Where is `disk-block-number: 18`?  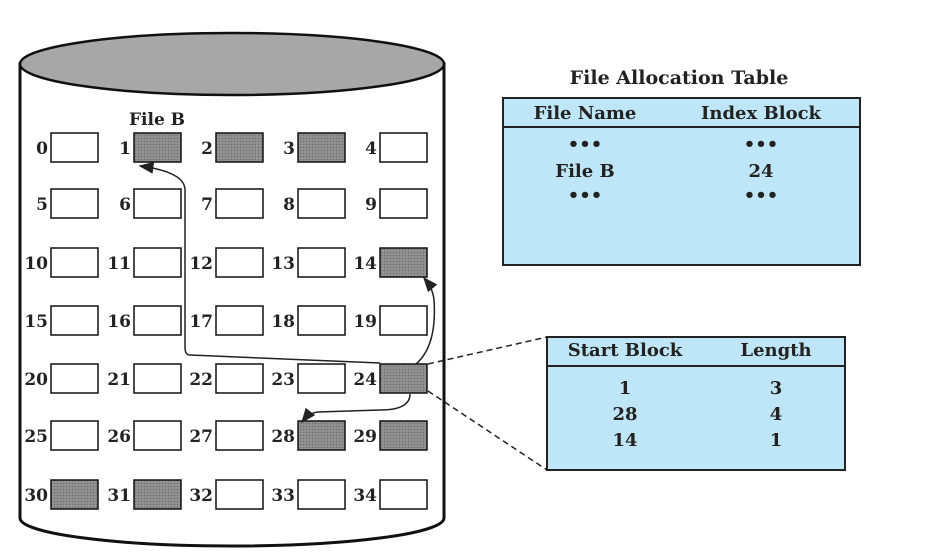 disk-block-number: 18 is located at coordinates (283, 322).